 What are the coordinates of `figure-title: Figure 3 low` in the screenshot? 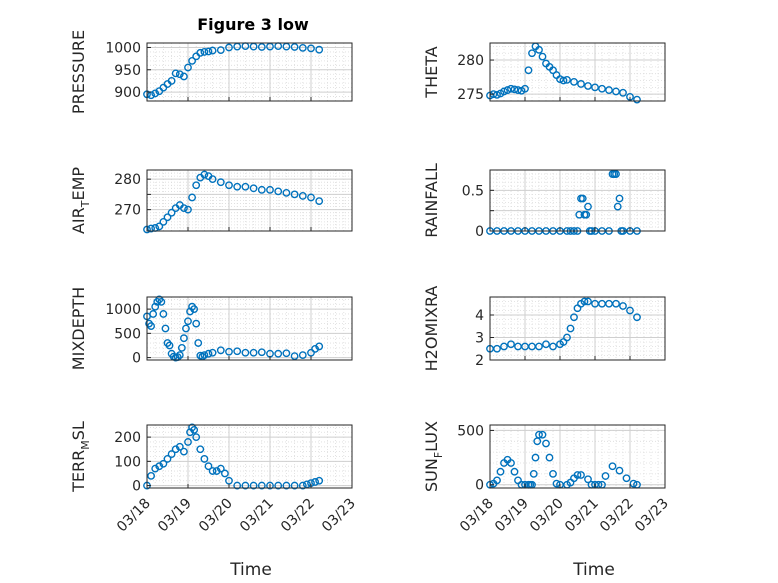 It's located at (253, 24).